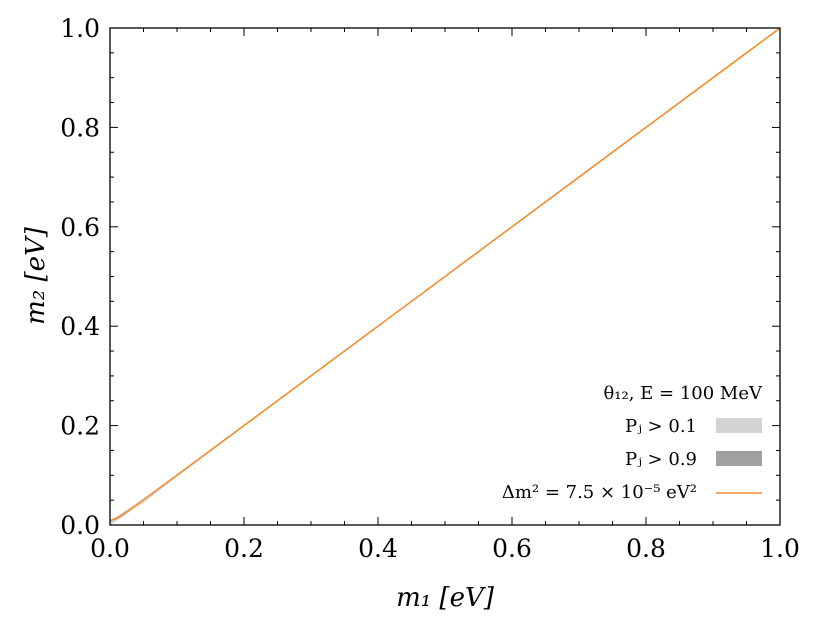  Describe the element at coordinates (599, 492) in the screenshot. I see `legend-label-series: Δm² = 7.5 × 10⁻⁵ eV²` at that location.